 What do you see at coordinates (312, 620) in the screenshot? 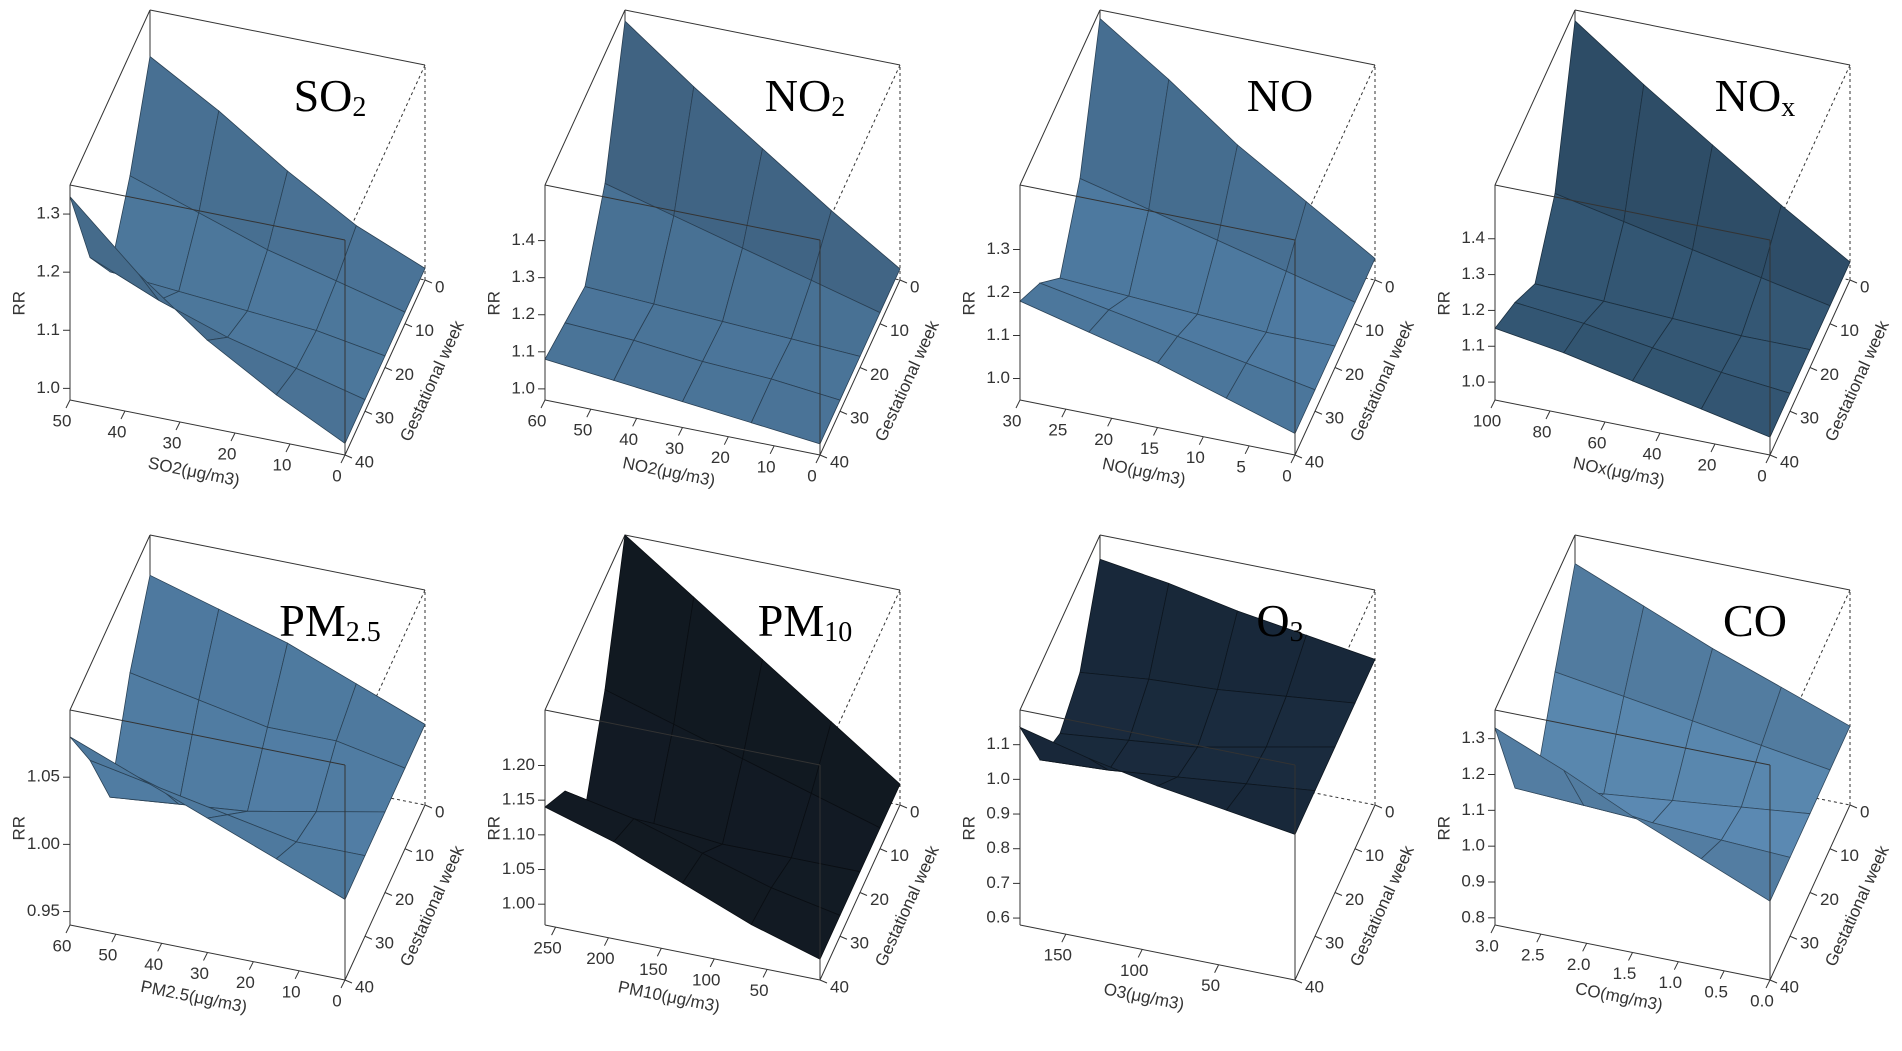
I see `title-main: PM` at bounding box center [312, 620].